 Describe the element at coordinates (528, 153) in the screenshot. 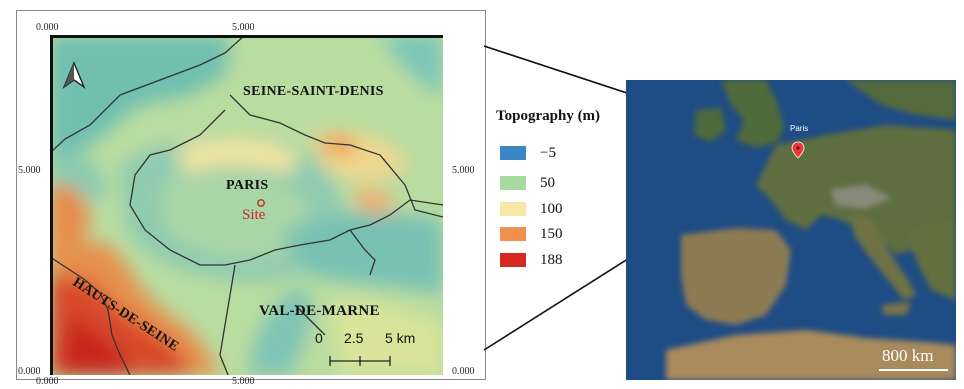

I see `legend-item: −5` at that location.